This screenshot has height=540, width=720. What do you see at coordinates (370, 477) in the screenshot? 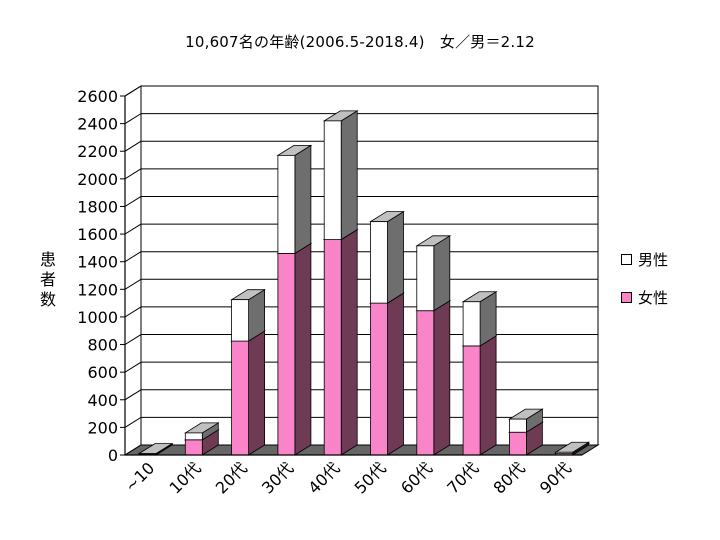
I see `x-tick-label: 50代` at bounding box center [370, 477].